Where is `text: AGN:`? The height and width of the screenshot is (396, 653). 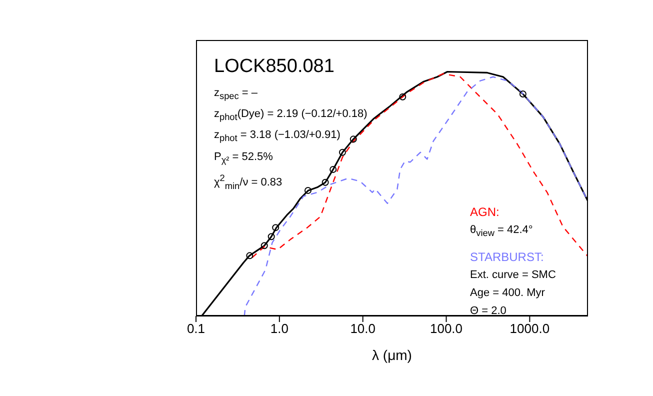 text: AGN: is located at coordinates (485, 212).